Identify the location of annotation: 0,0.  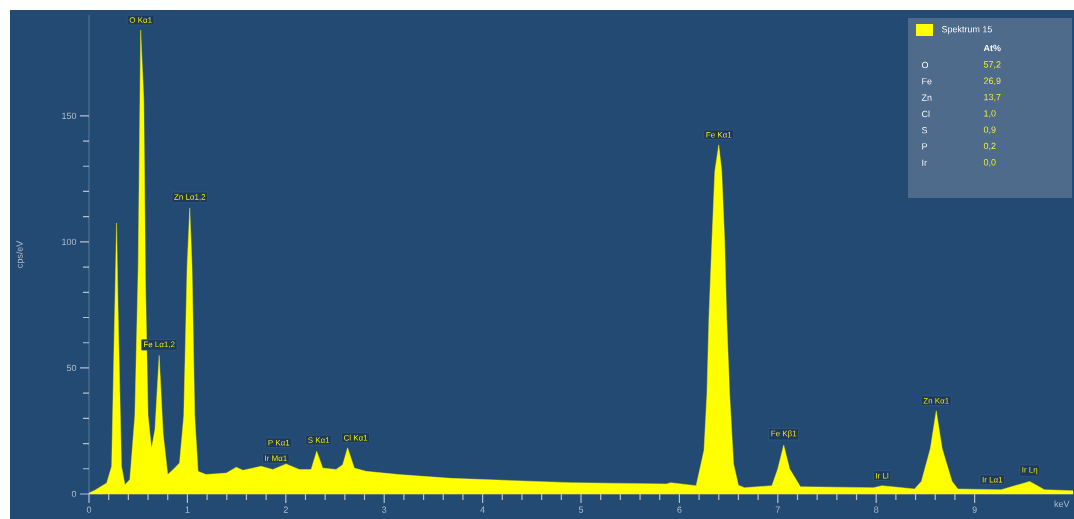
(989, 163).